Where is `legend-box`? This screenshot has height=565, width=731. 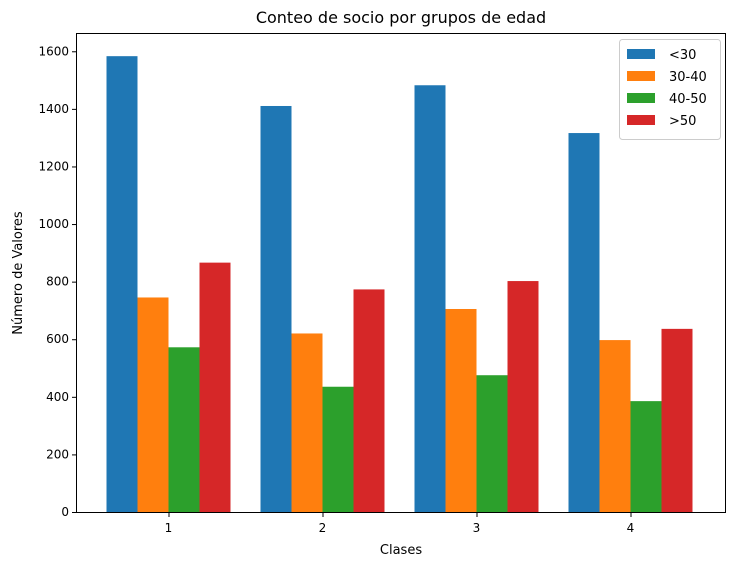
legend-box is located at coordinates (670, 89).